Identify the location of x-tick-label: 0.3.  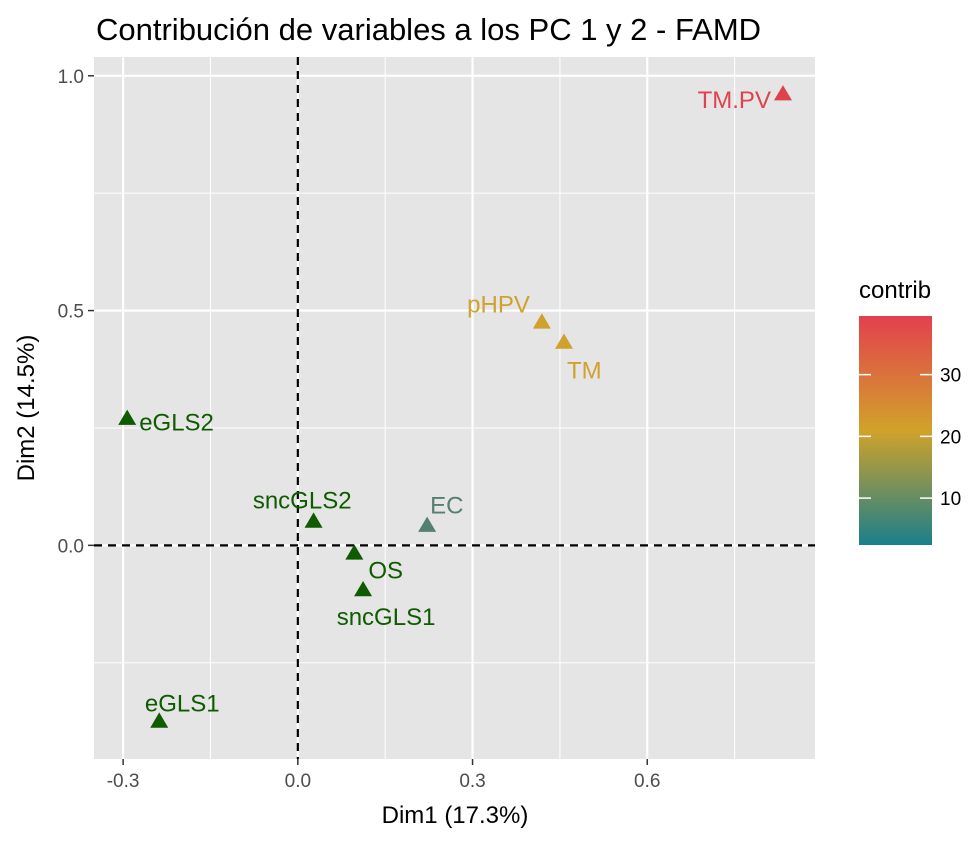
(472, 781).